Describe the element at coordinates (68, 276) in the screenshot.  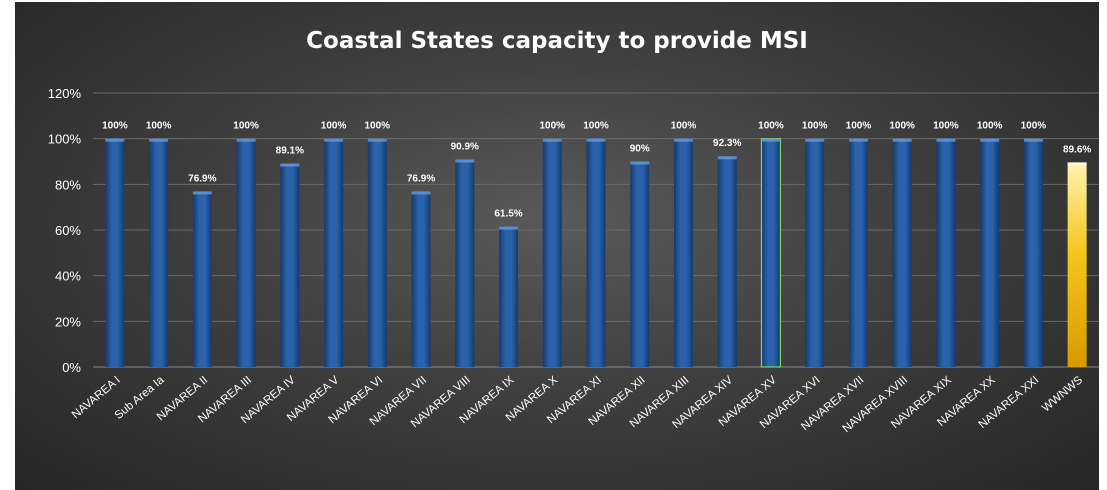
I see `y-tick-label: 40%` at that location.